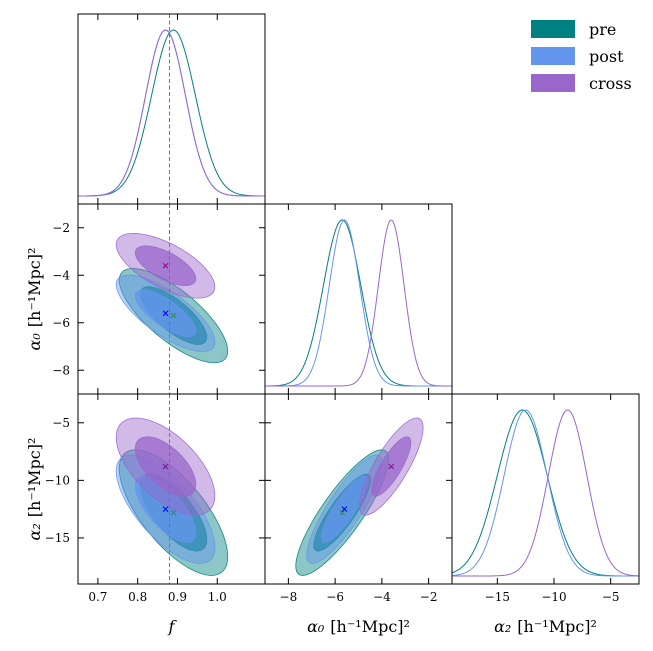 This screenshot has width=653, height=651. I want to click on legend: pre post cross, so click(581, 56).